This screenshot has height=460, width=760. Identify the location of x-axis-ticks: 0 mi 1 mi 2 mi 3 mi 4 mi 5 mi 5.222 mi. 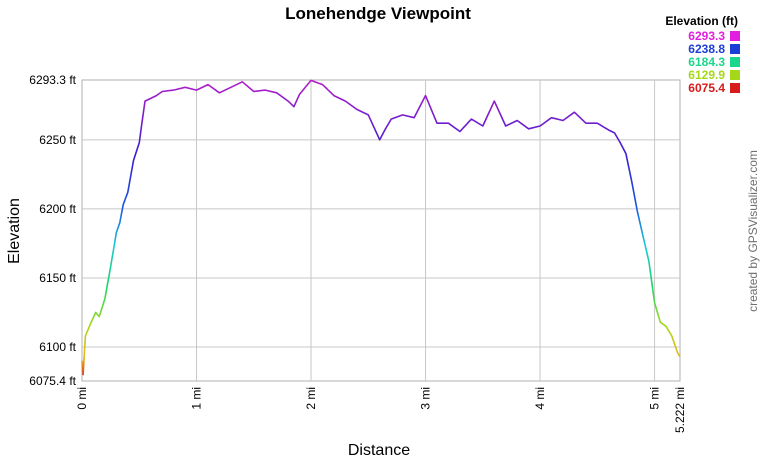
(381, 410).